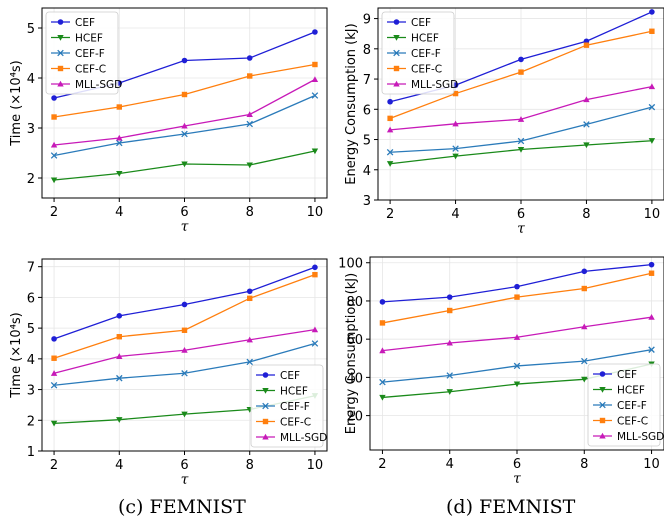 Image resolution: width=664 pixels, height=527 pixels. What do you see at coordinates (31, 298) in the screenshot?
I see `y-tick-label: 6` at bounding box center [31, 298].